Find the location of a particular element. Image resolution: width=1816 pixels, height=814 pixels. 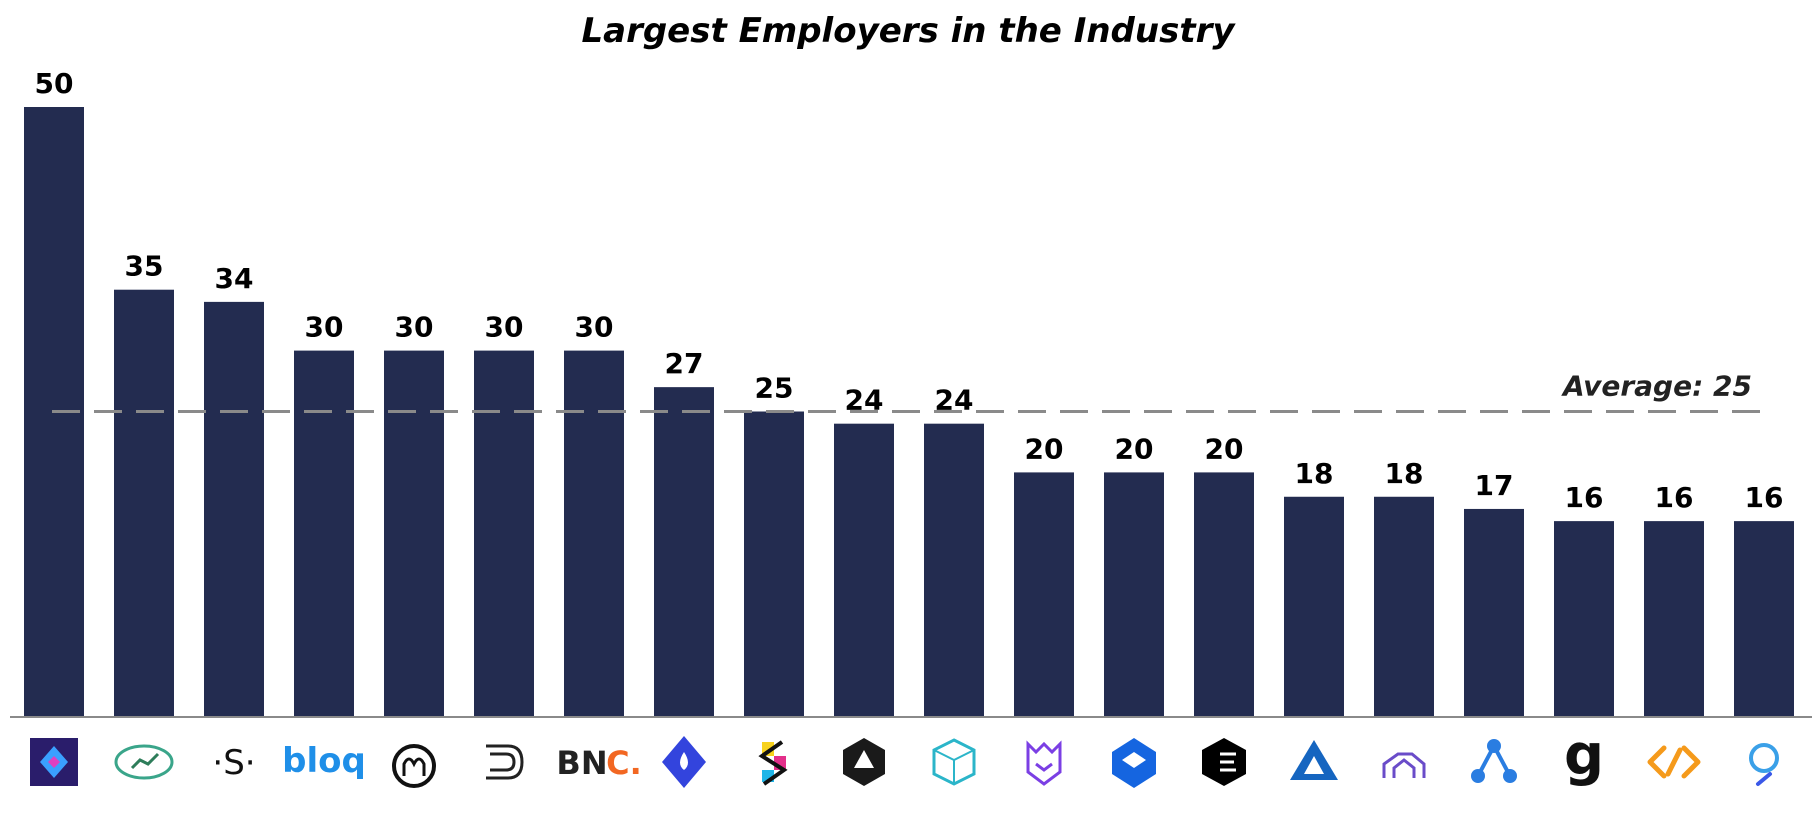

dark-polyhedron-logo-icon is located at coordinates (864, 762).